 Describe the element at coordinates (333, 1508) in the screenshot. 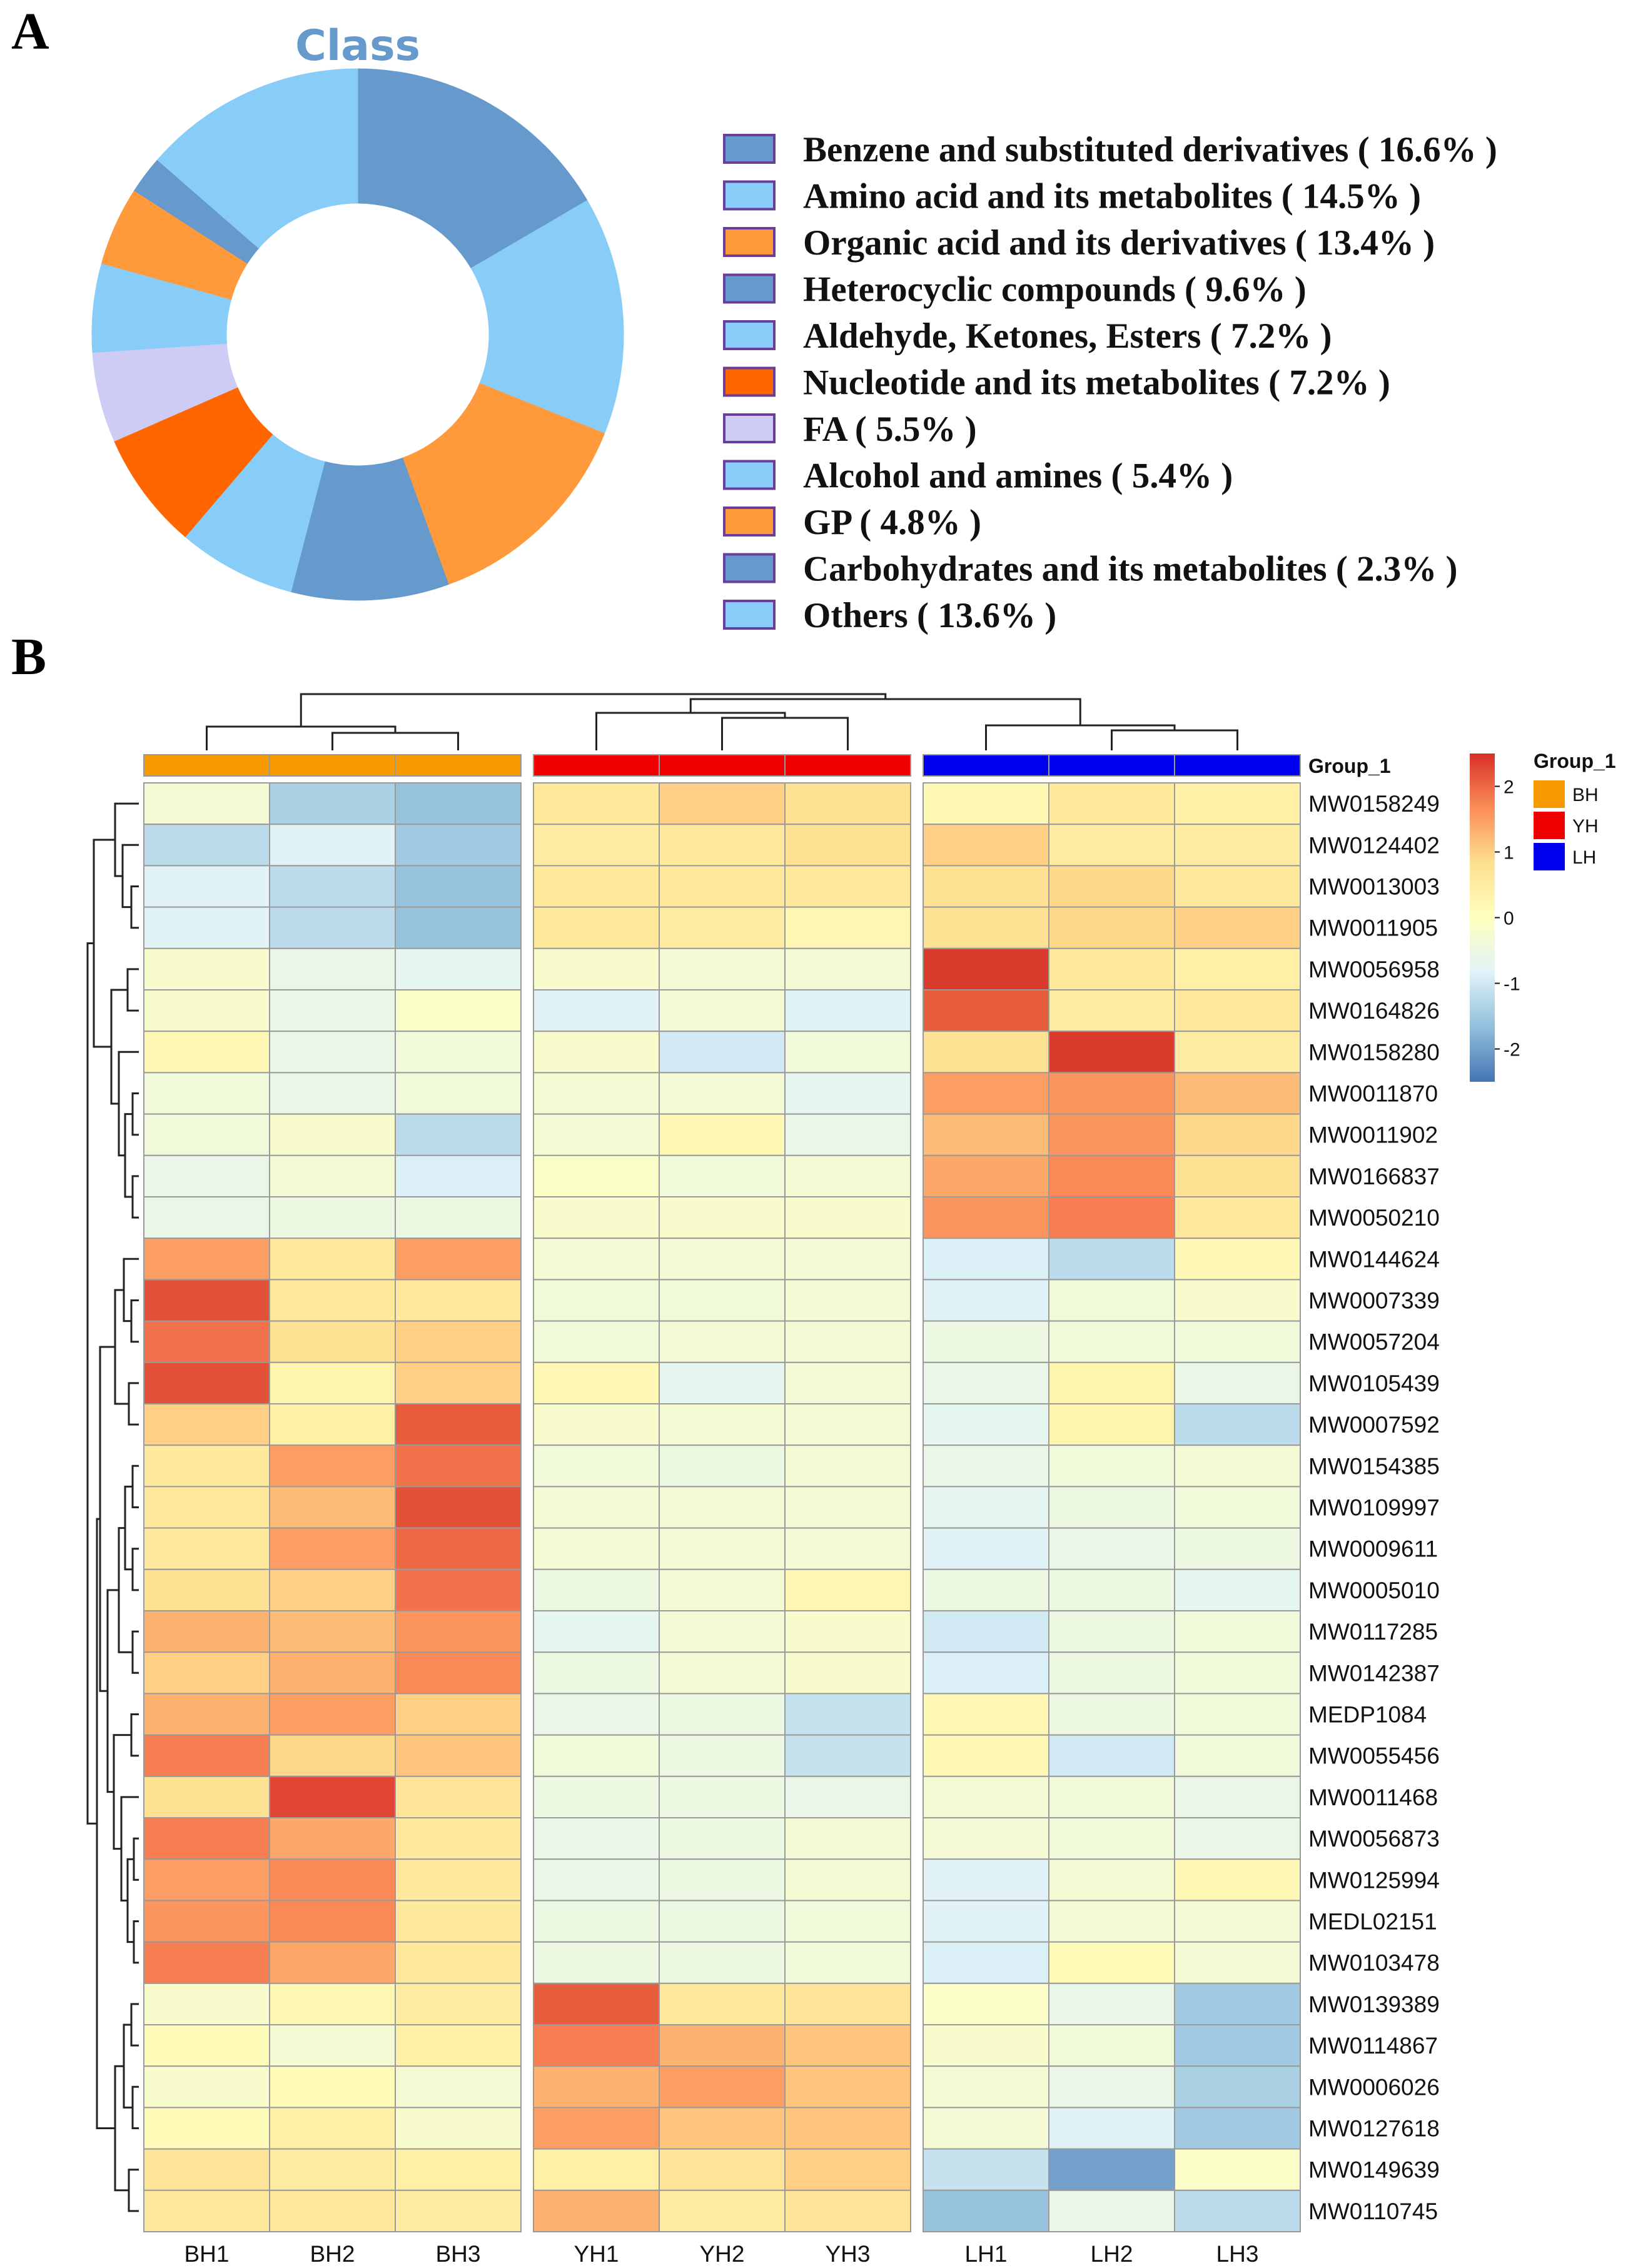

I see `heatmap-cell-mw0109997-bh2` at that location.